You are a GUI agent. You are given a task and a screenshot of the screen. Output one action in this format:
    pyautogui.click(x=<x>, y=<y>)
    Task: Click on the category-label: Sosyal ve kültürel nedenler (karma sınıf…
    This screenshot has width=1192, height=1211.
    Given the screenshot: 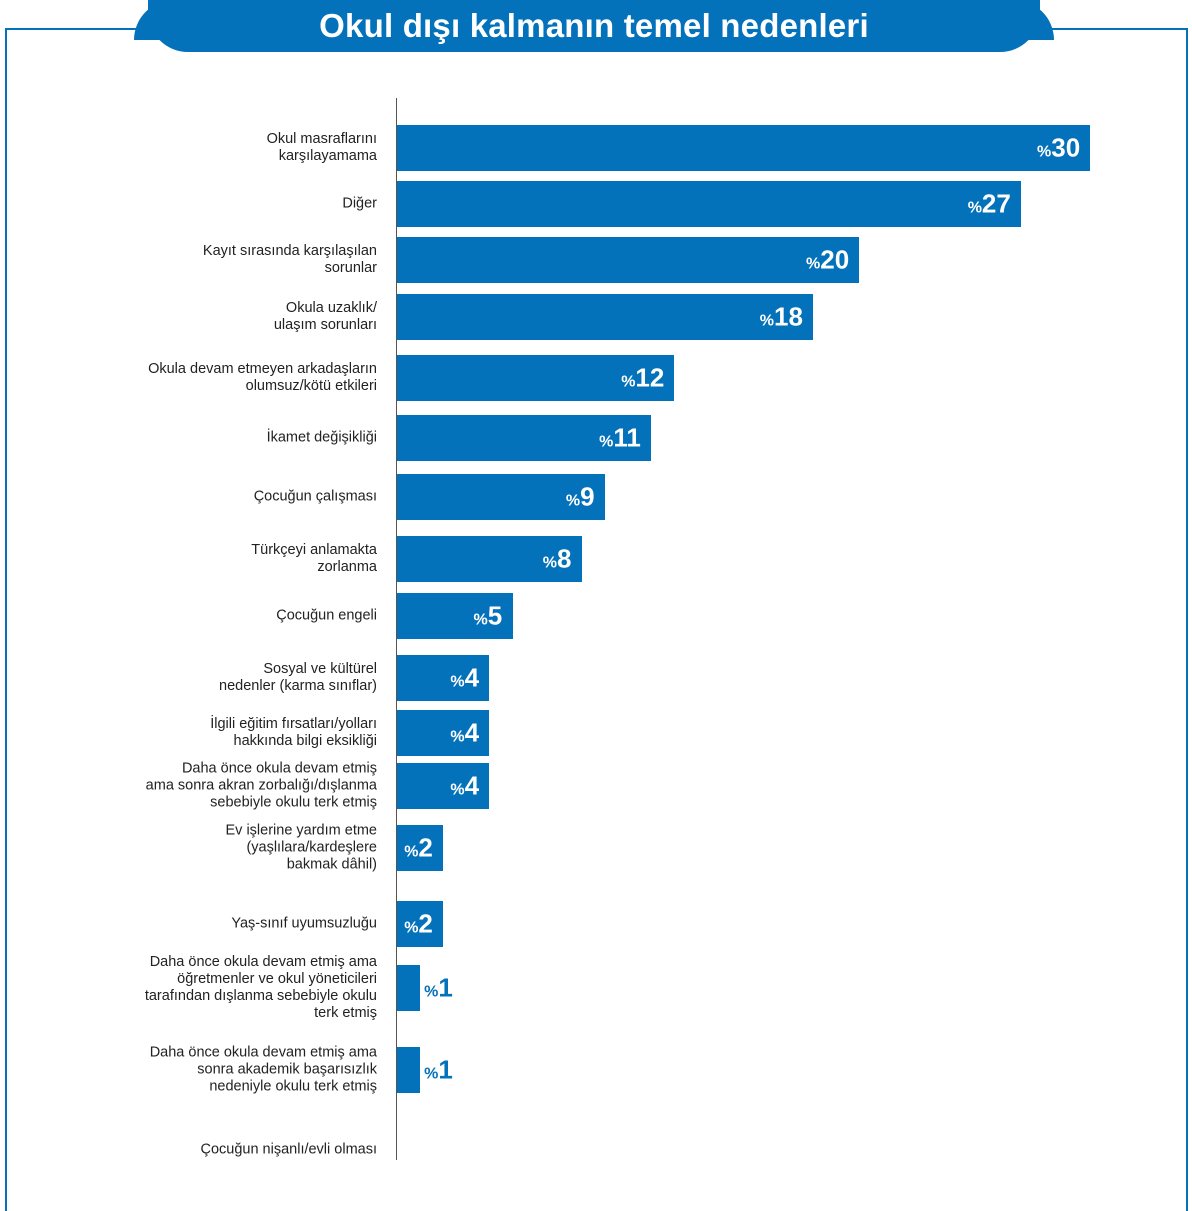 What is the action you would take?
    pyautogui.click(x=298, y=677)
    